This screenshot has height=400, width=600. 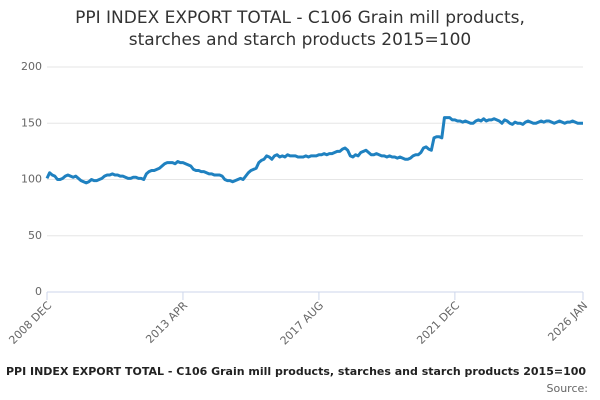 I want to click on x-tick-label: 2026 JAN, so click(x=567, y=321).